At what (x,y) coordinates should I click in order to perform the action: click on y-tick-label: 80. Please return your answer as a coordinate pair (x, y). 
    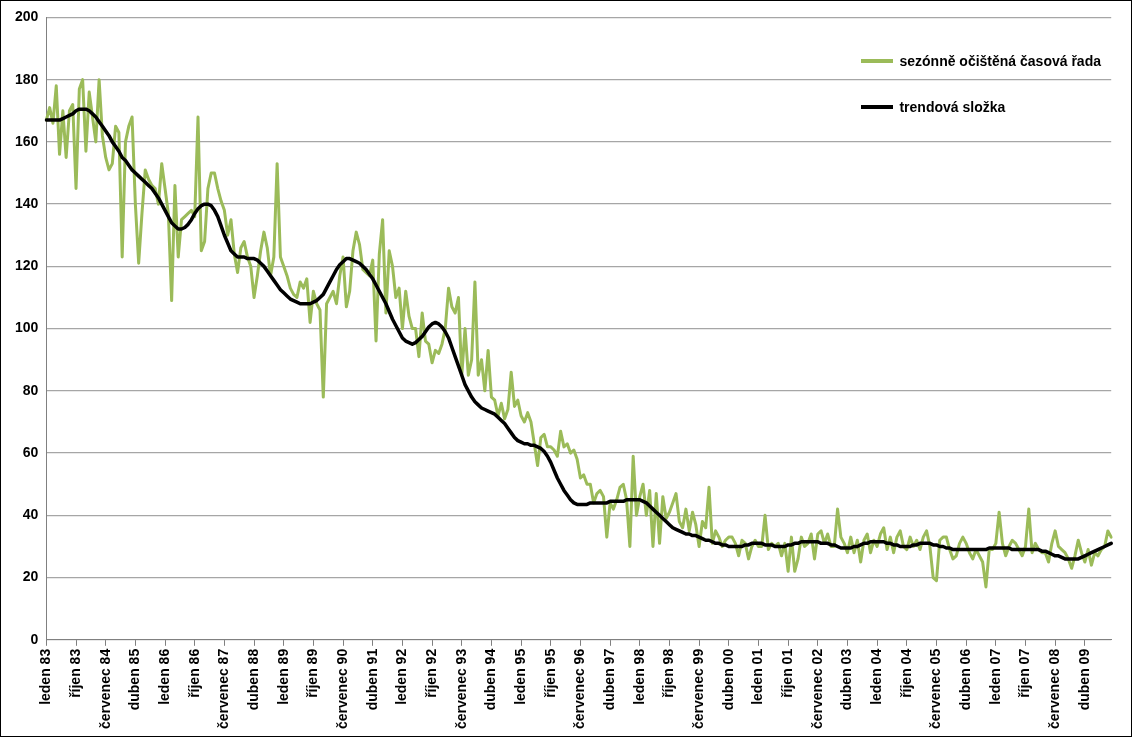
    Looking at the image, I should click on (30, 389).